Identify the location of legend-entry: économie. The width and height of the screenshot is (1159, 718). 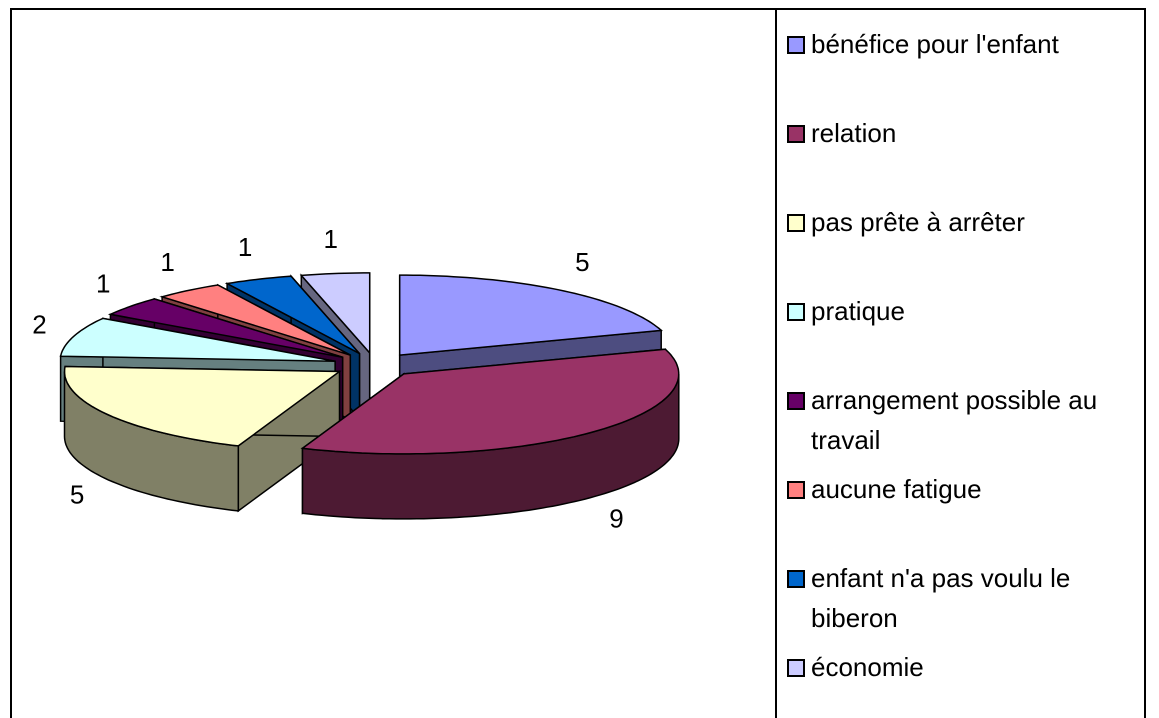
(967, 667).